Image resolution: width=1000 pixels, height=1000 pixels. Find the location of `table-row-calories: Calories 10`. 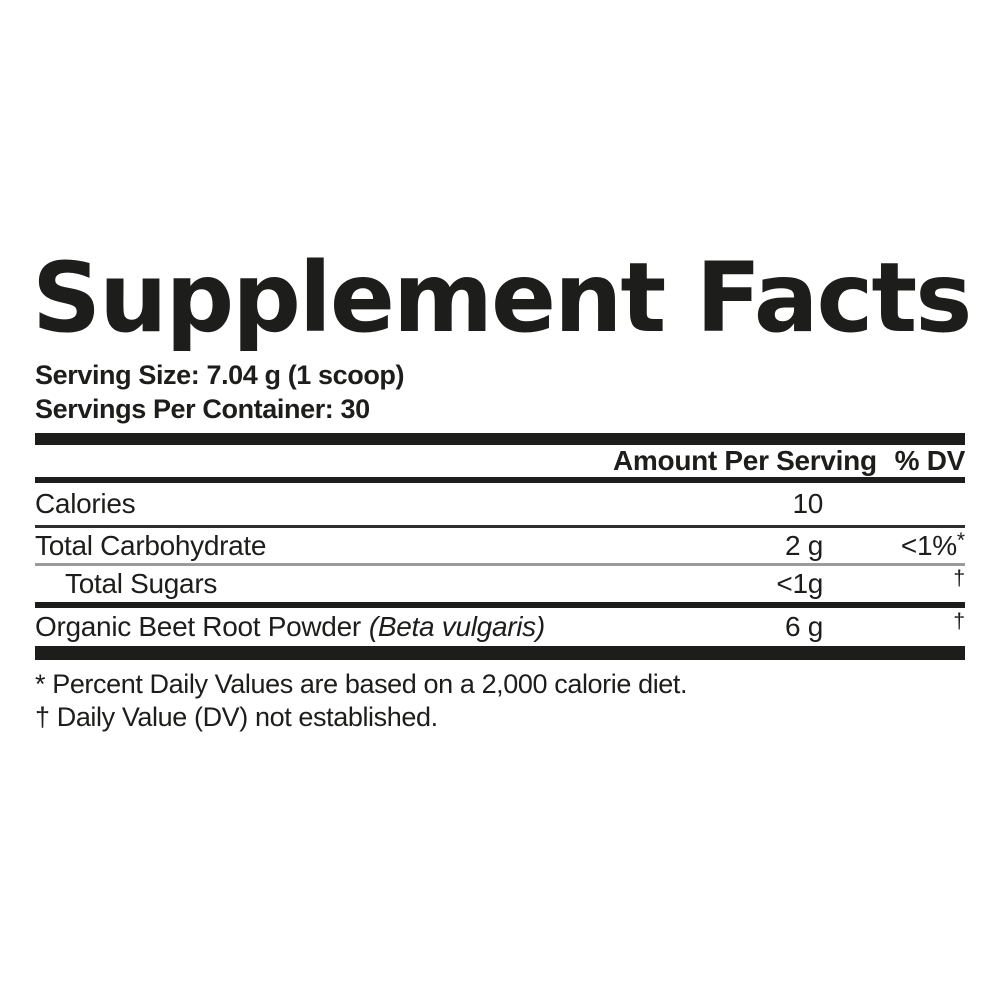

table-row-calories: Calories 10 is located at coordinates (500, 505).